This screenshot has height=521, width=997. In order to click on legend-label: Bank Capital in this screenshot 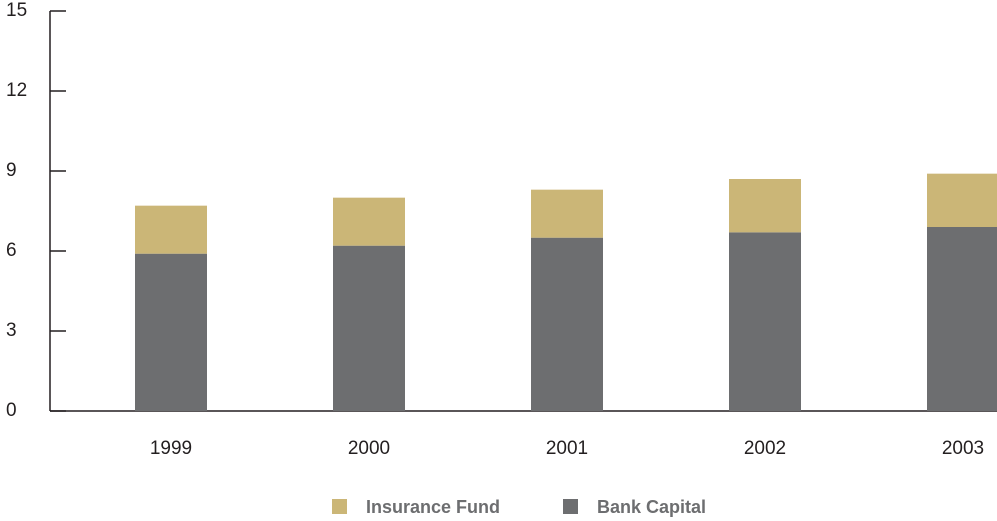, I will do `click(651, 507)`.